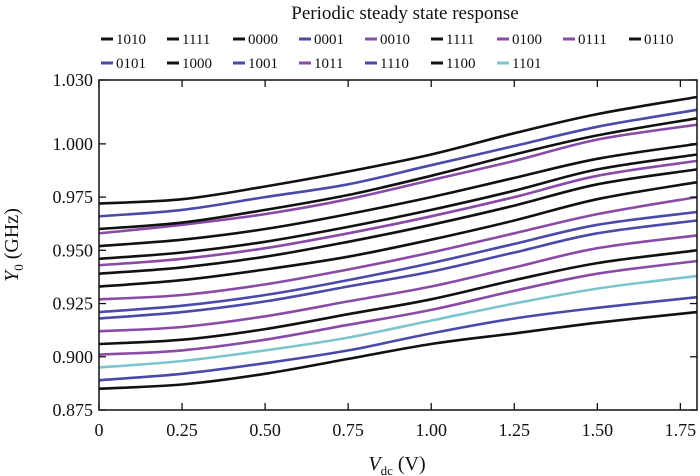 The image size is (700, 476). Describe the element at coordinates (263, 64) in the screenshot. I see `legend-label: 1001` at that location.